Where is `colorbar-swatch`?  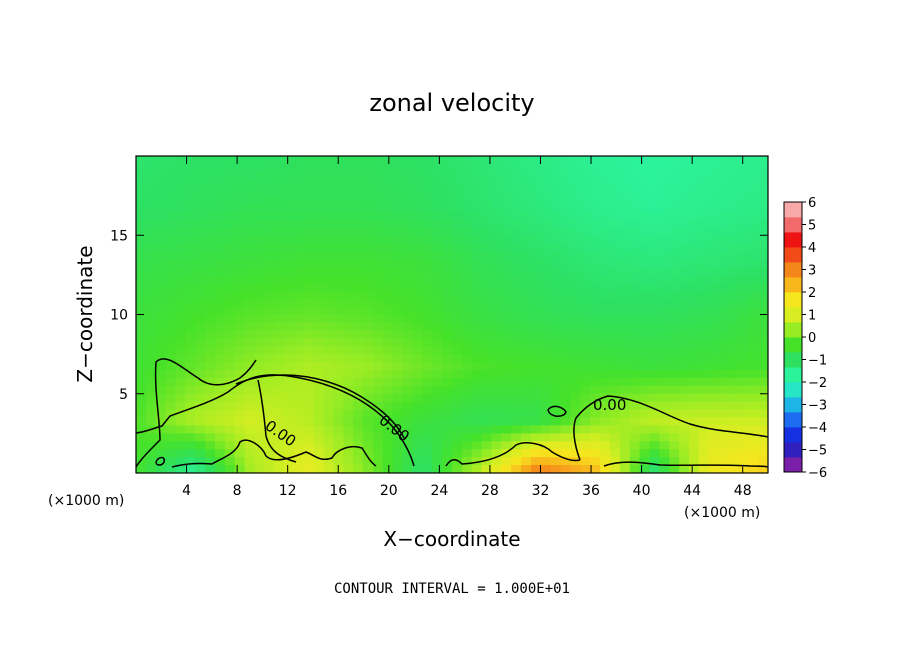
colorbar-swatch is located at coordinates (793, 465).